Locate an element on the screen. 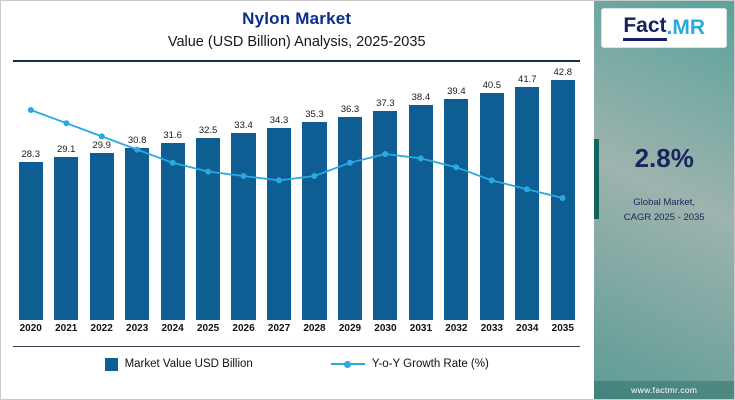  bar-slot-2026: 33.4 is located at coordinates (243, 220).